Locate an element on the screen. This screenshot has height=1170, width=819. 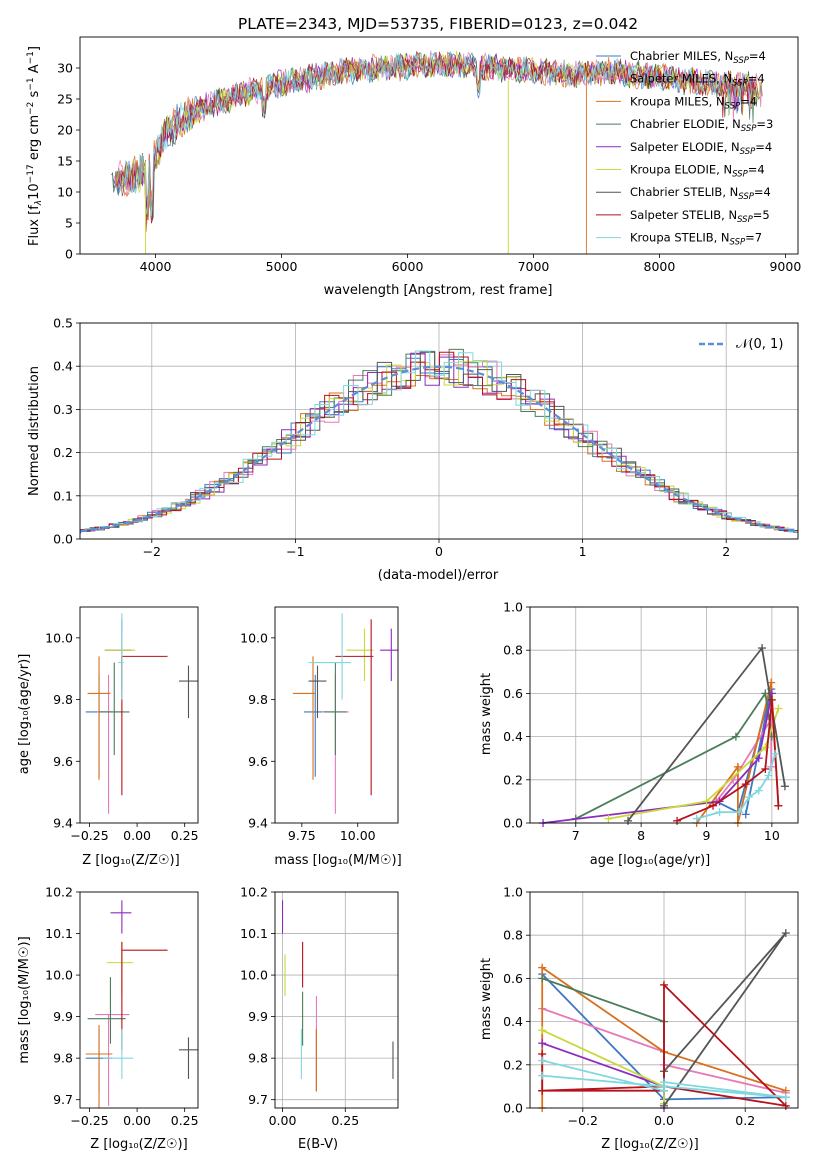
massz-xtick-label: 0.25 is located at coordinates (185, 1120).